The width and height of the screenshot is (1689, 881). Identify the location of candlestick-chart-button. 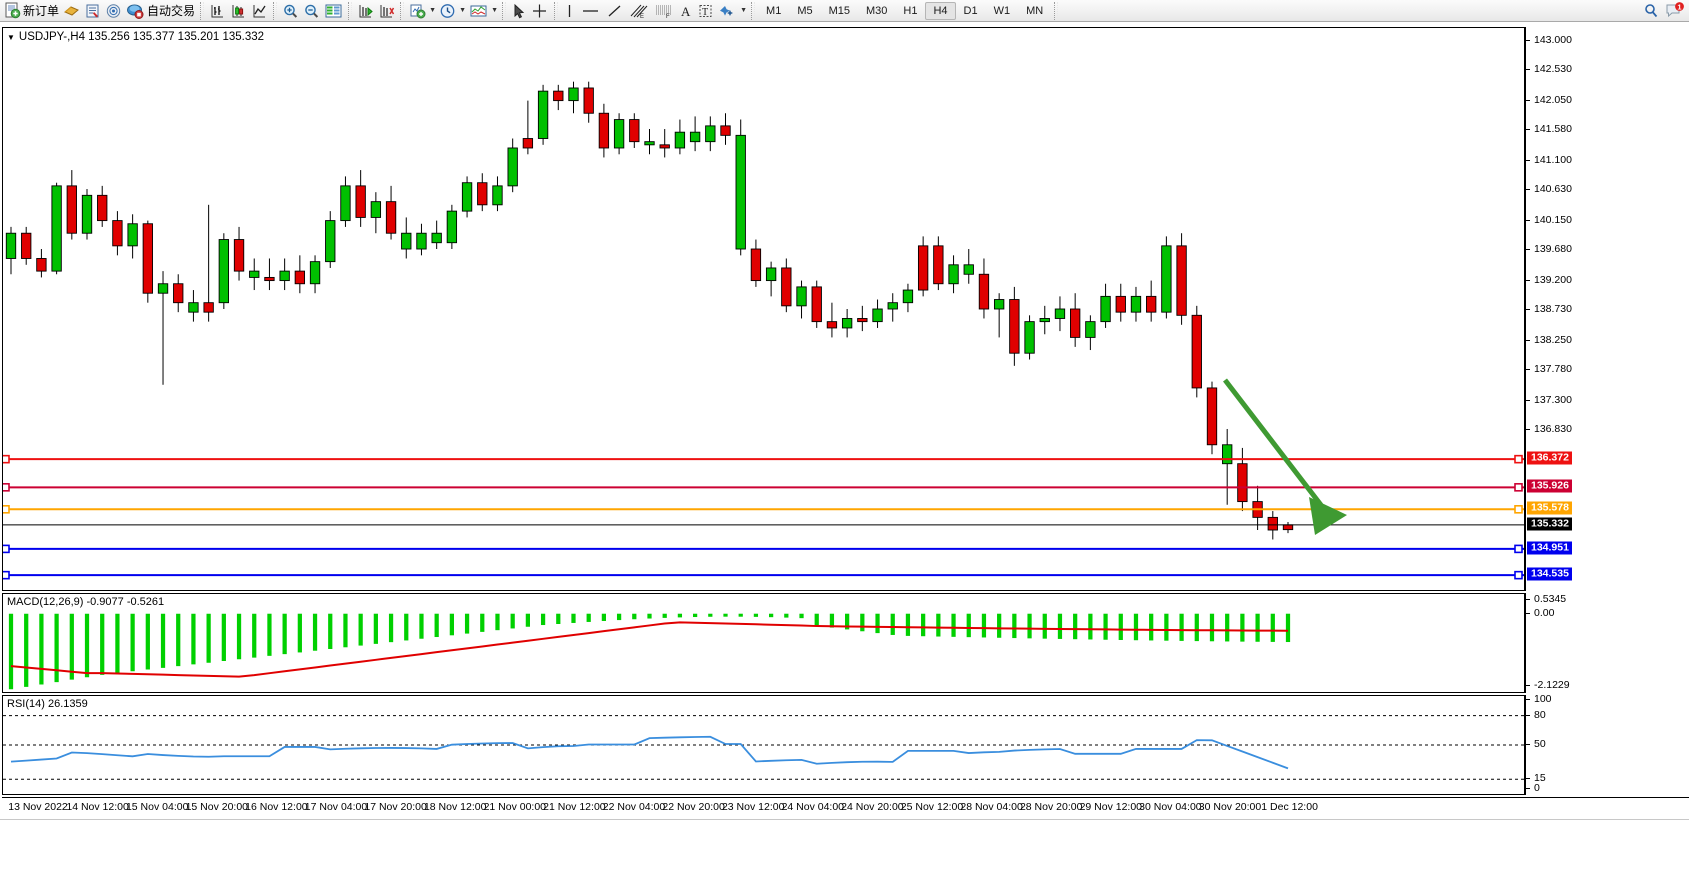
(238, 11).